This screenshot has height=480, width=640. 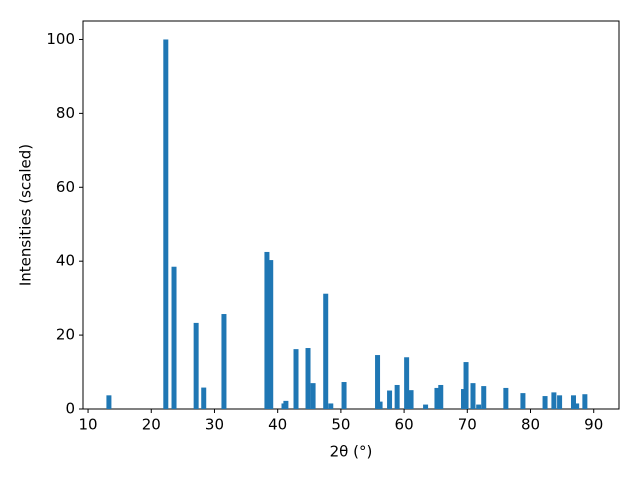 I want to click on y-tick-label: 100, so click(x=60, y=39).